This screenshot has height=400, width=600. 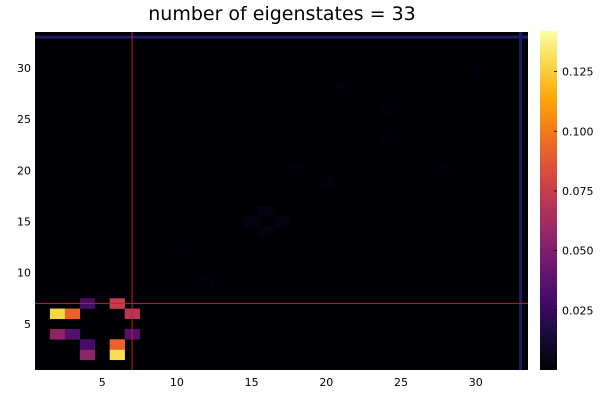 I want to click on y-tick-label: 5, so click(x=27, y=324).